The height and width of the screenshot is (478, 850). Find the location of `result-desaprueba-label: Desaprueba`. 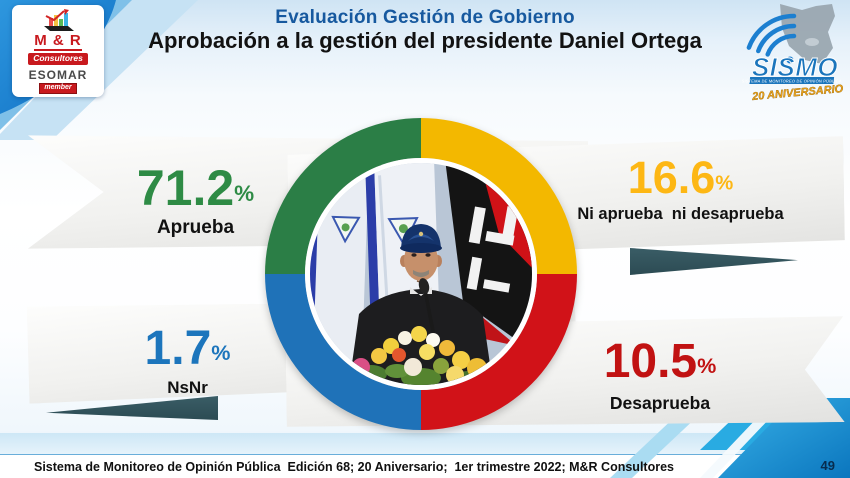

result-desaprueba-label: Desaprueba is located at coordinates (660, 403).